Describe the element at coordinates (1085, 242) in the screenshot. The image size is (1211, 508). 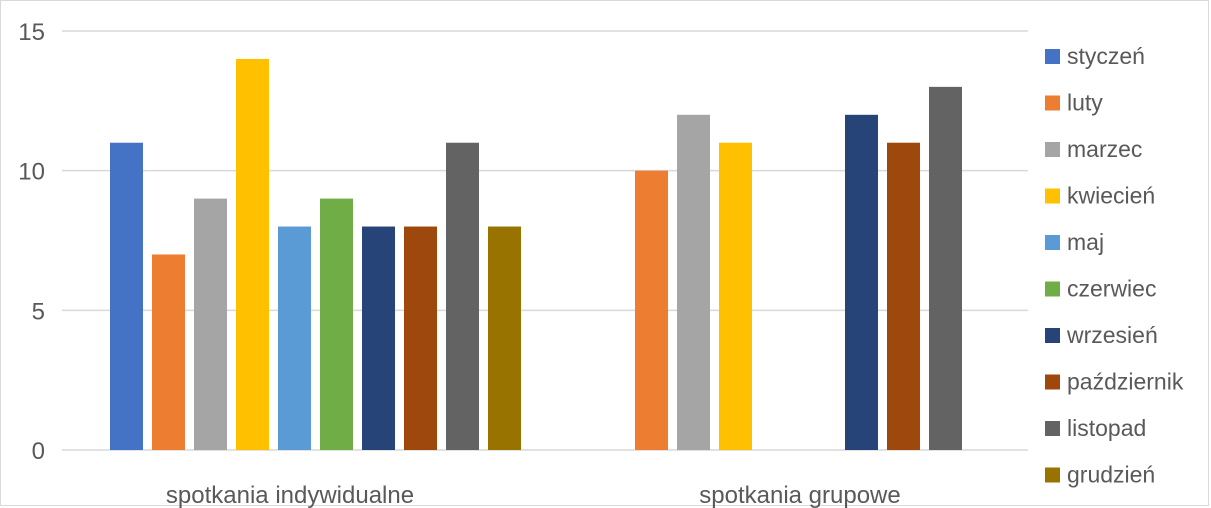
I see `legend-label: maj` at that location.